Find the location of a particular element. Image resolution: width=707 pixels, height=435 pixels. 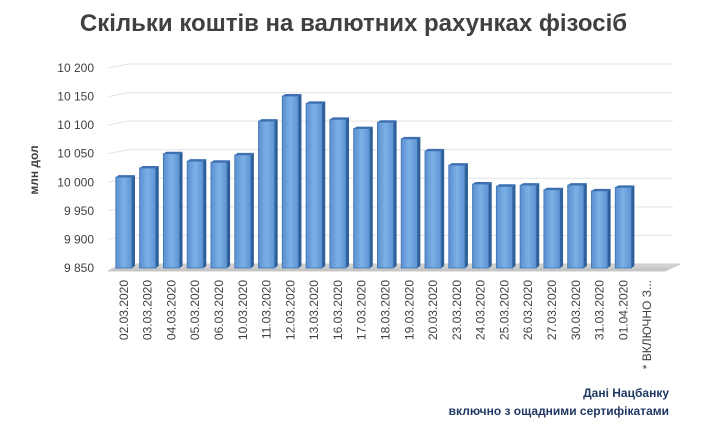

x-tick-label: 19.03.2020 is located at coordinates (409, 310).